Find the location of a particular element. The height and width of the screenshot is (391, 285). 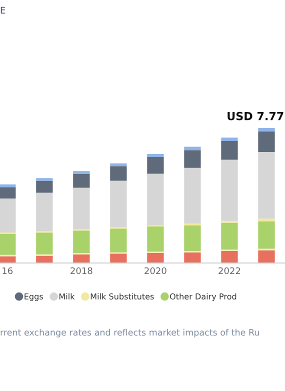

legend-label: Eggs is located at coordinates (33, 298).